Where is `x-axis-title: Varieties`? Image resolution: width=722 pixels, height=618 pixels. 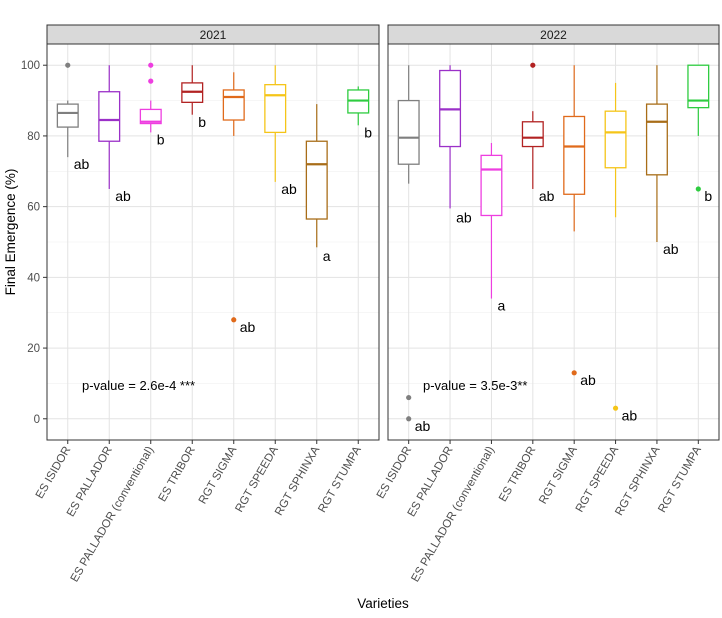 x-axis-title: Varieties is located at coordinates (383, 603).